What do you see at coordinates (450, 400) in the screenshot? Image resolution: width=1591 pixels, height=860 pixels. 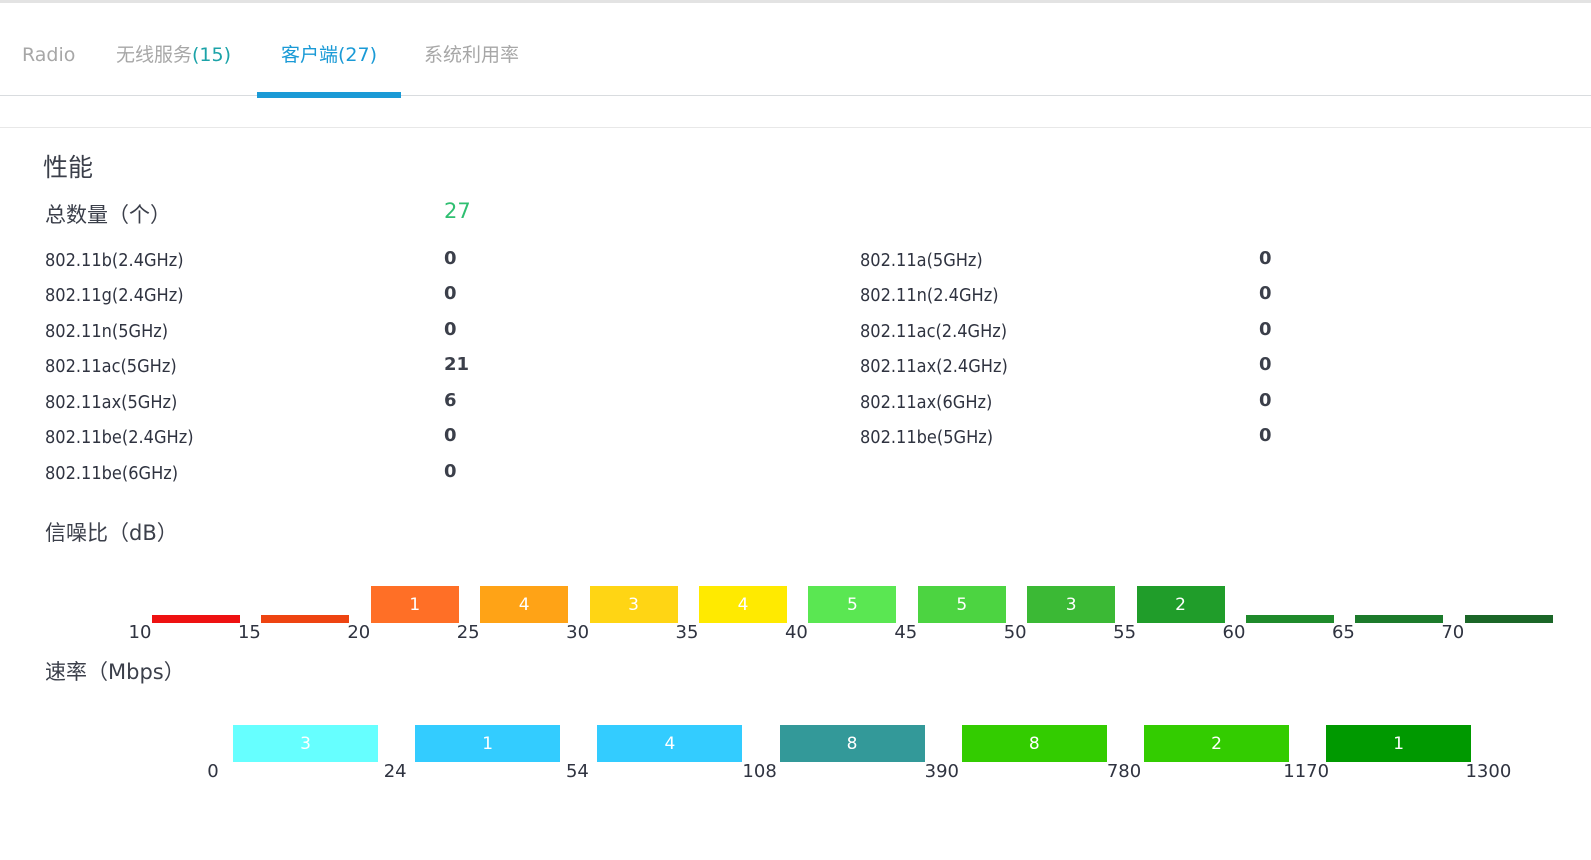 I see `row-value-80211ax-5: 6` at bounding box center [450, 400].